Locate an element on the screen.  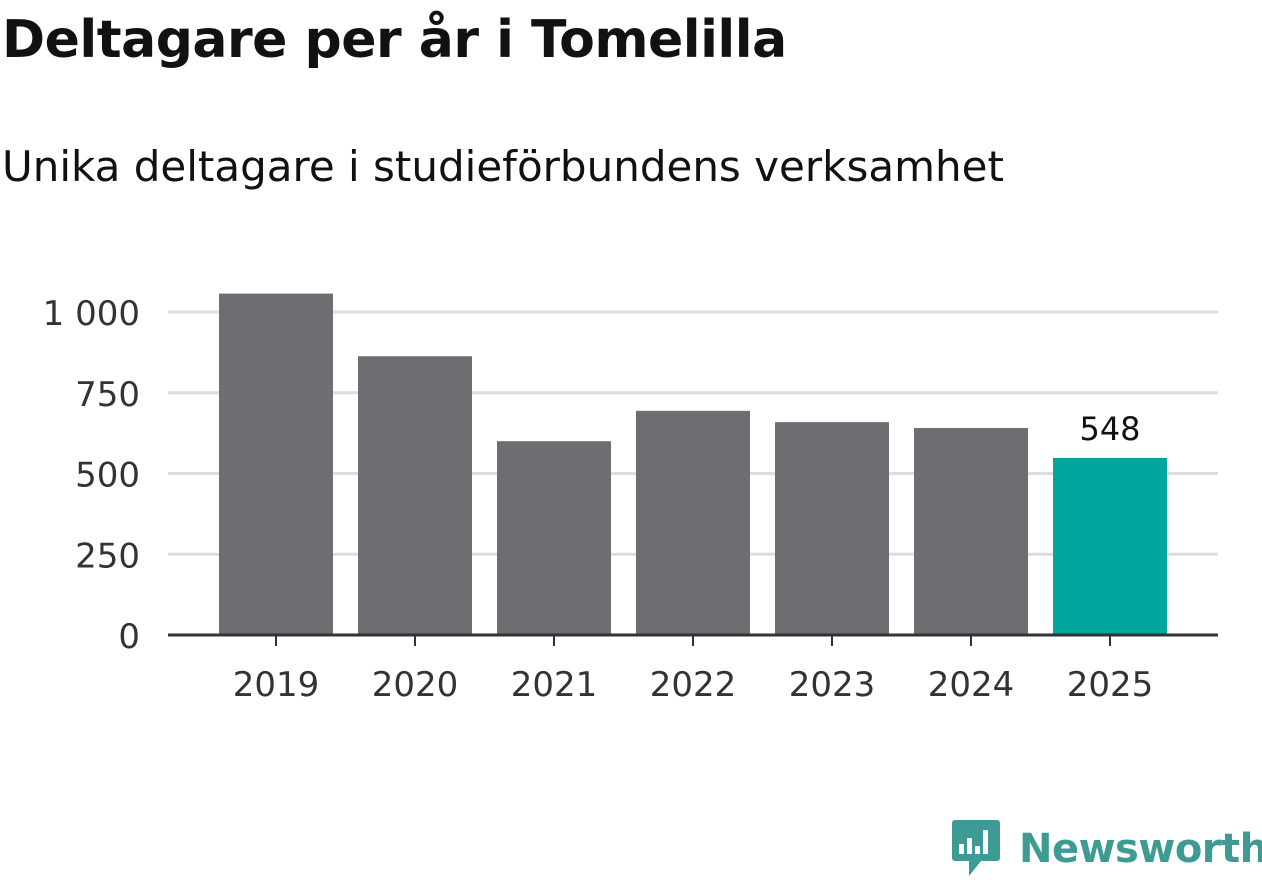
bar-2023 is located at coordinates (832, 528).